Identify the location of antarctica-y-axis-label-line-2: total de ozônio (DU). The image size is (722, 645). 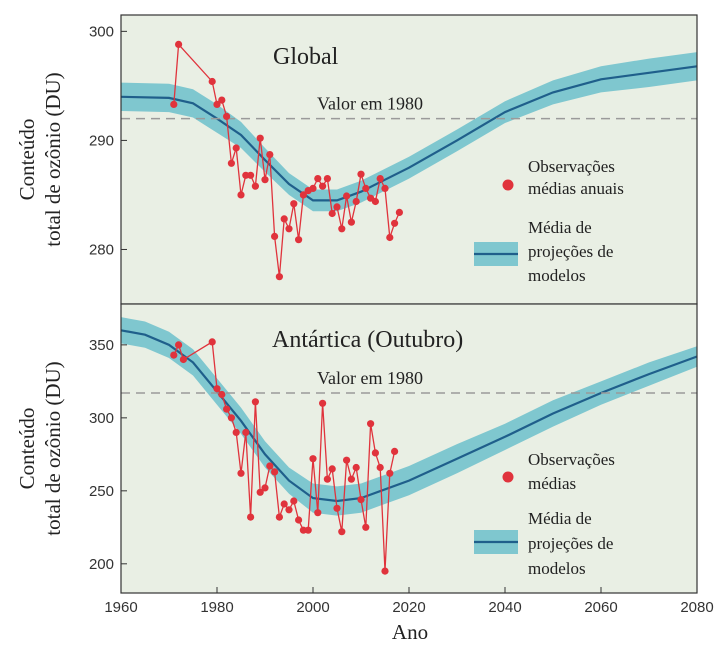
(53, 448).